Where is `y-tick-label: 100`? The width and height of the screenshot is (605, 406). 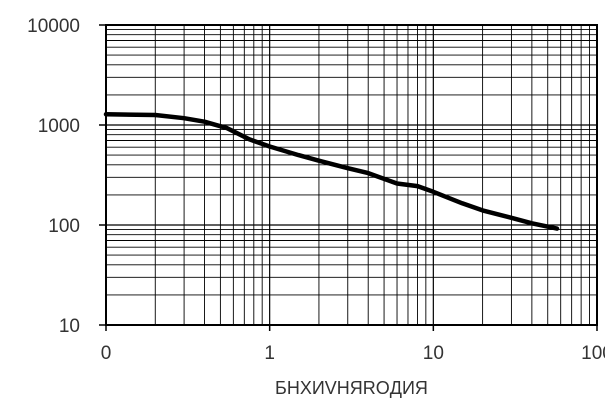
y-tick-label: 100 is located at coordinates (64, 226).